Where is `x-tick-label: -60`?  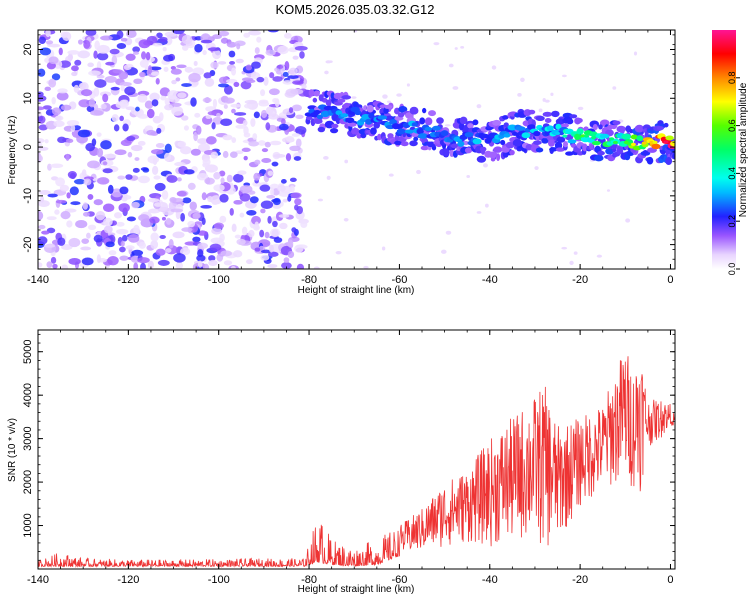 x-tick-label: -60 is located at coordinates (399, 280).